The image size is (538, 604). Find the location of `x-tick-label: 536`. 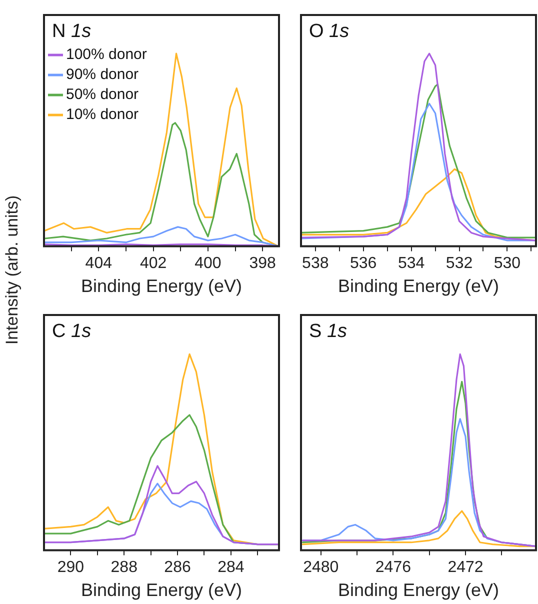

x-tick-label: 536 is located at coordinates (363, 263).